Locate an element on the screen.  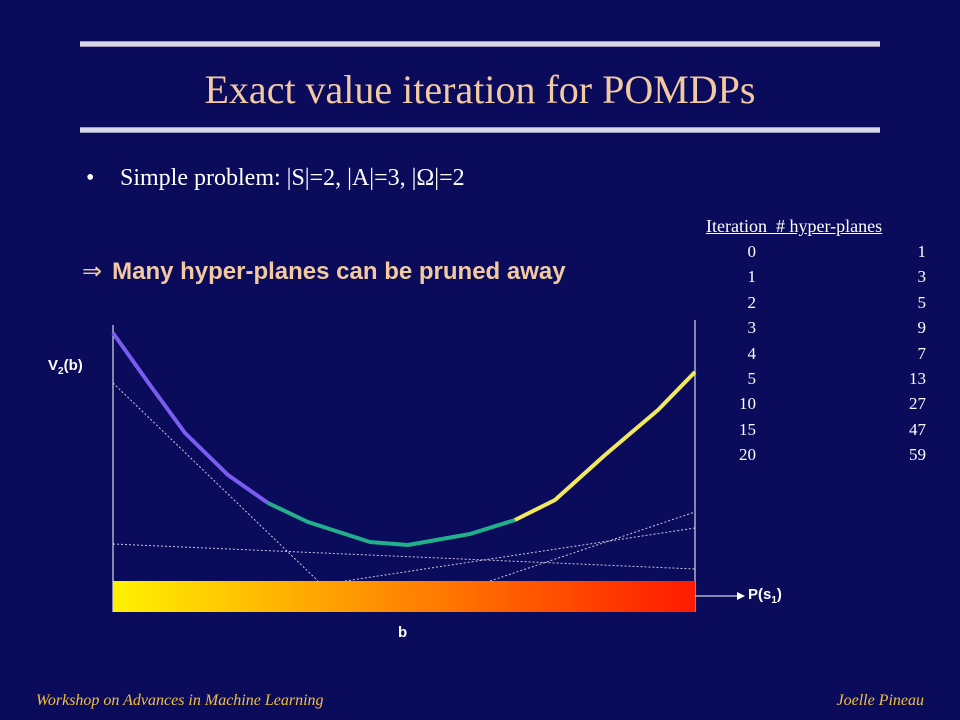
iteration-cell: 5 is located at coordinates (752, 378).